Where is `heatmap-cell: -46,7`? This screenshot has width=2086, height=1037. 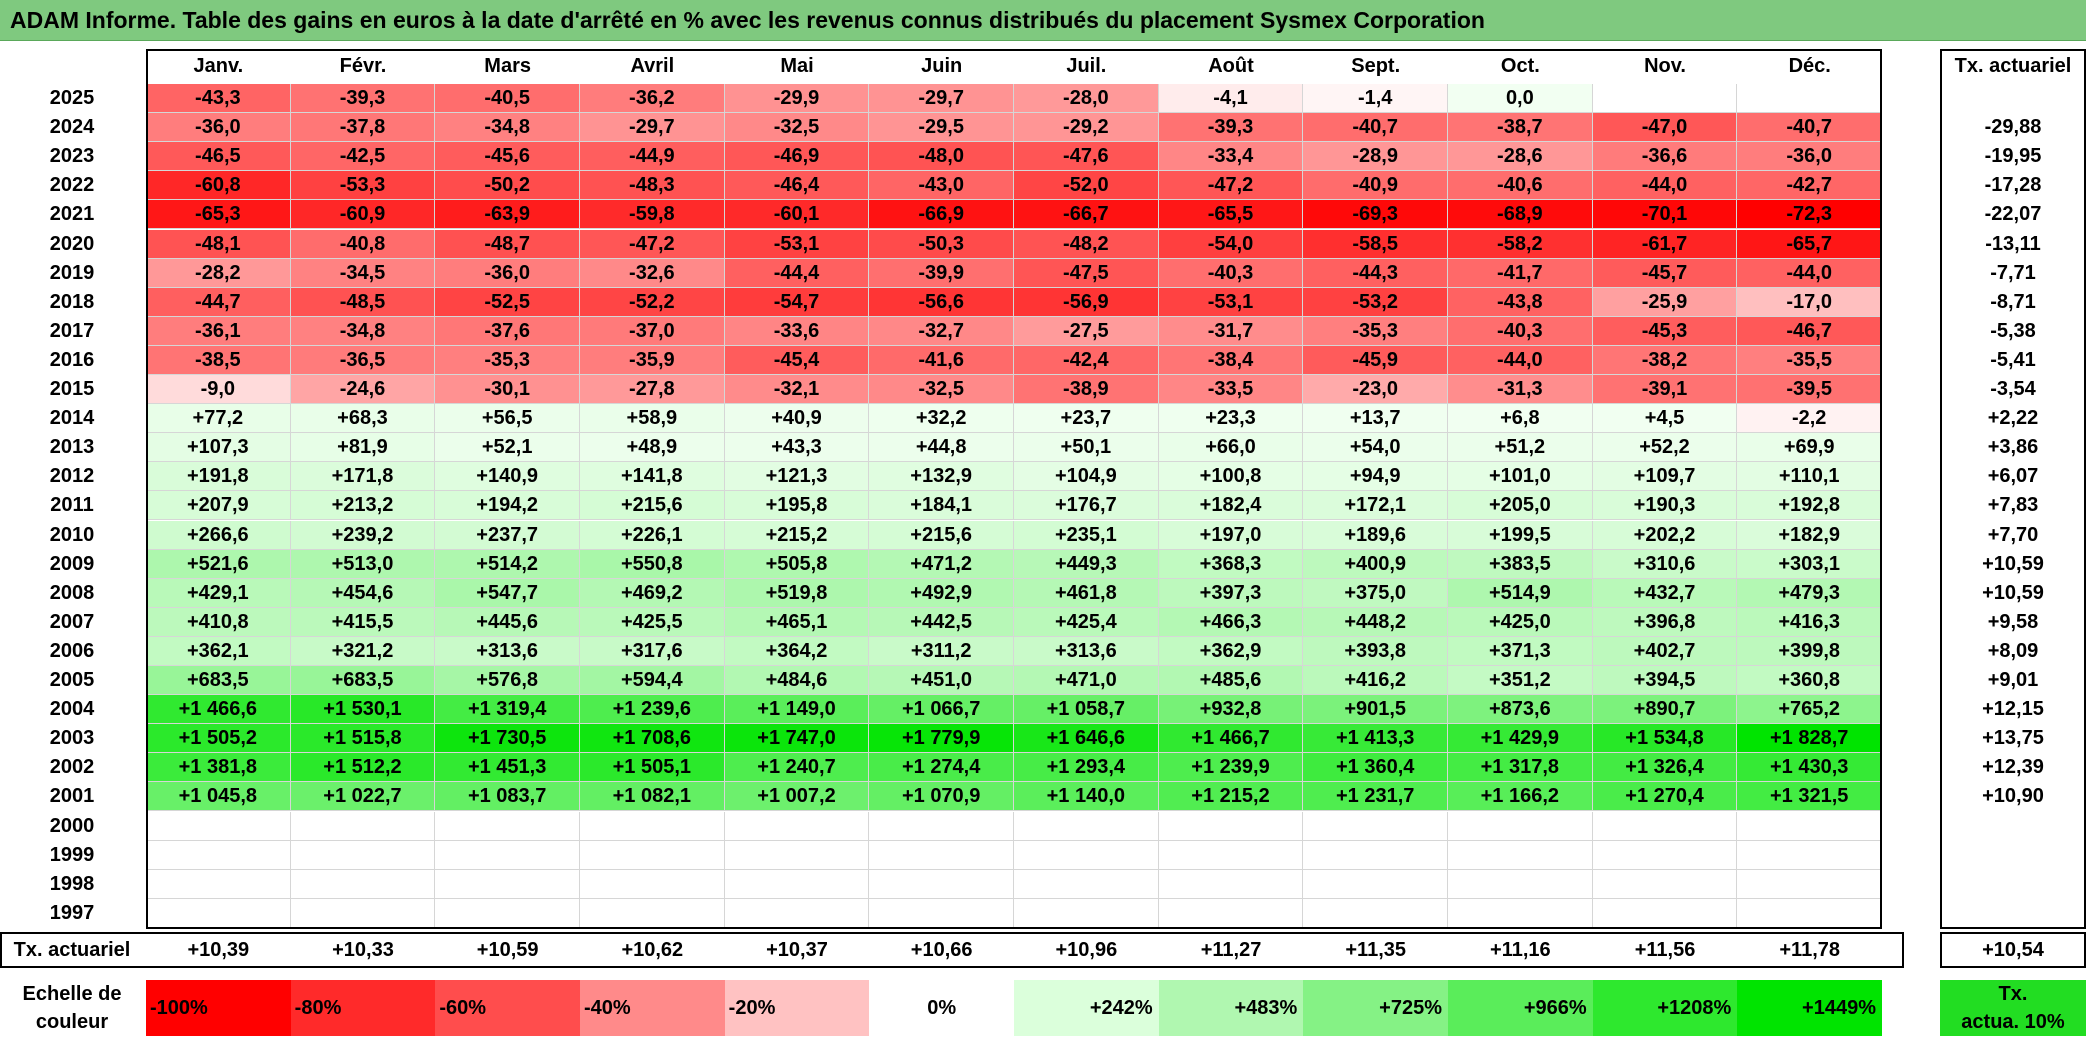
heatmap-cell: -46,7 is located at coordinates (1810, 331).